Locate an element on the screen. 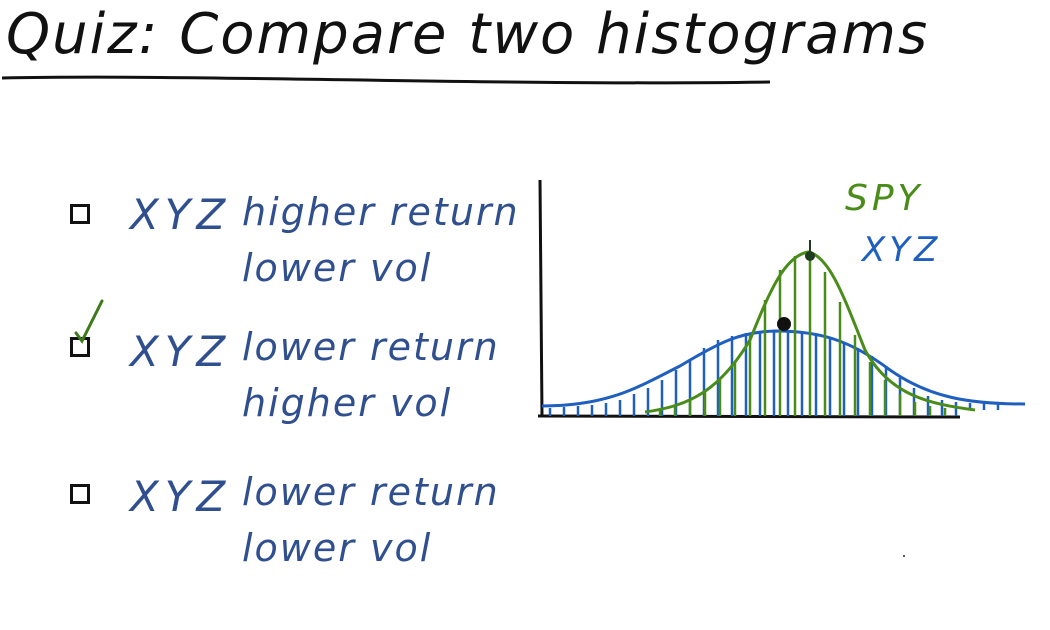 This screenshot has width=1050, height=630. spy-bars is located at coordinates (802, 335).